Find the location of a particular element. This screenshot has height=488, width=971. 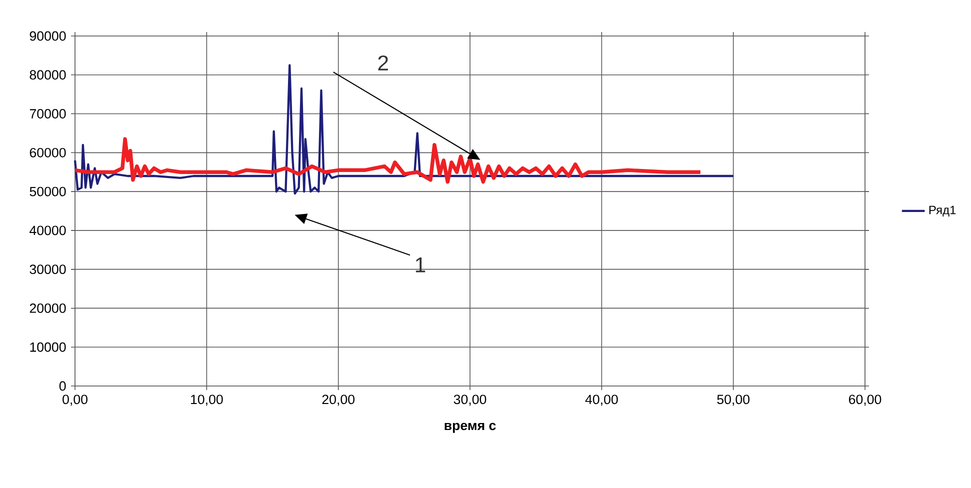

x-tick-label: 50,00 is located at coordinates (733, 400).